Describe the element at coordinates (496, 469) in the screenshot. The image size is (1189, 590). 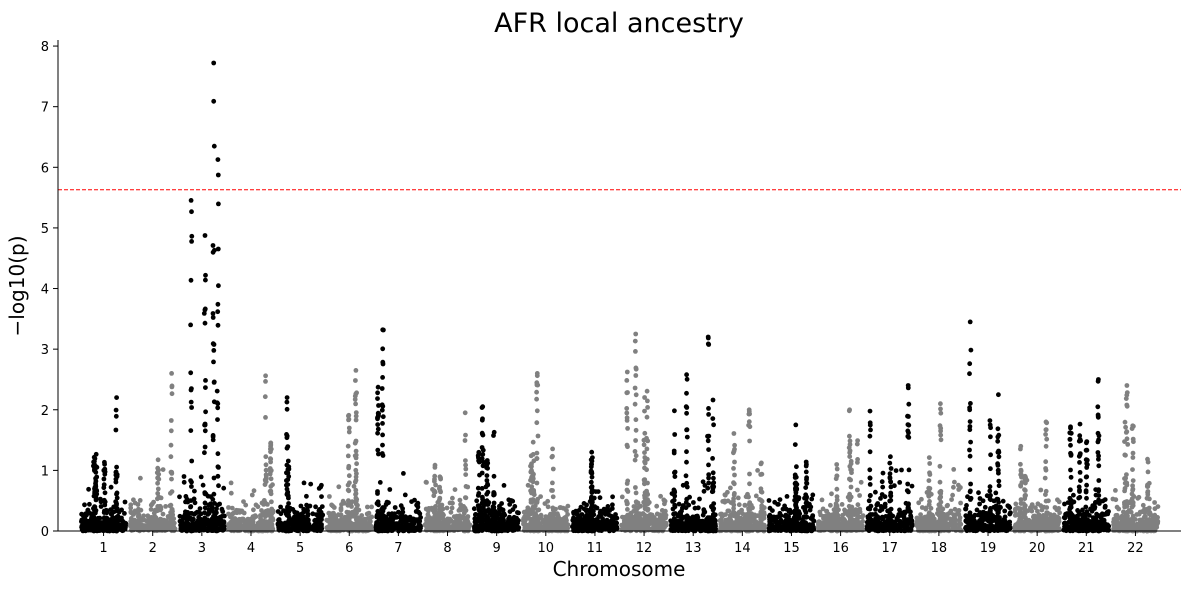
I see `chromosome-9-points` at that location.